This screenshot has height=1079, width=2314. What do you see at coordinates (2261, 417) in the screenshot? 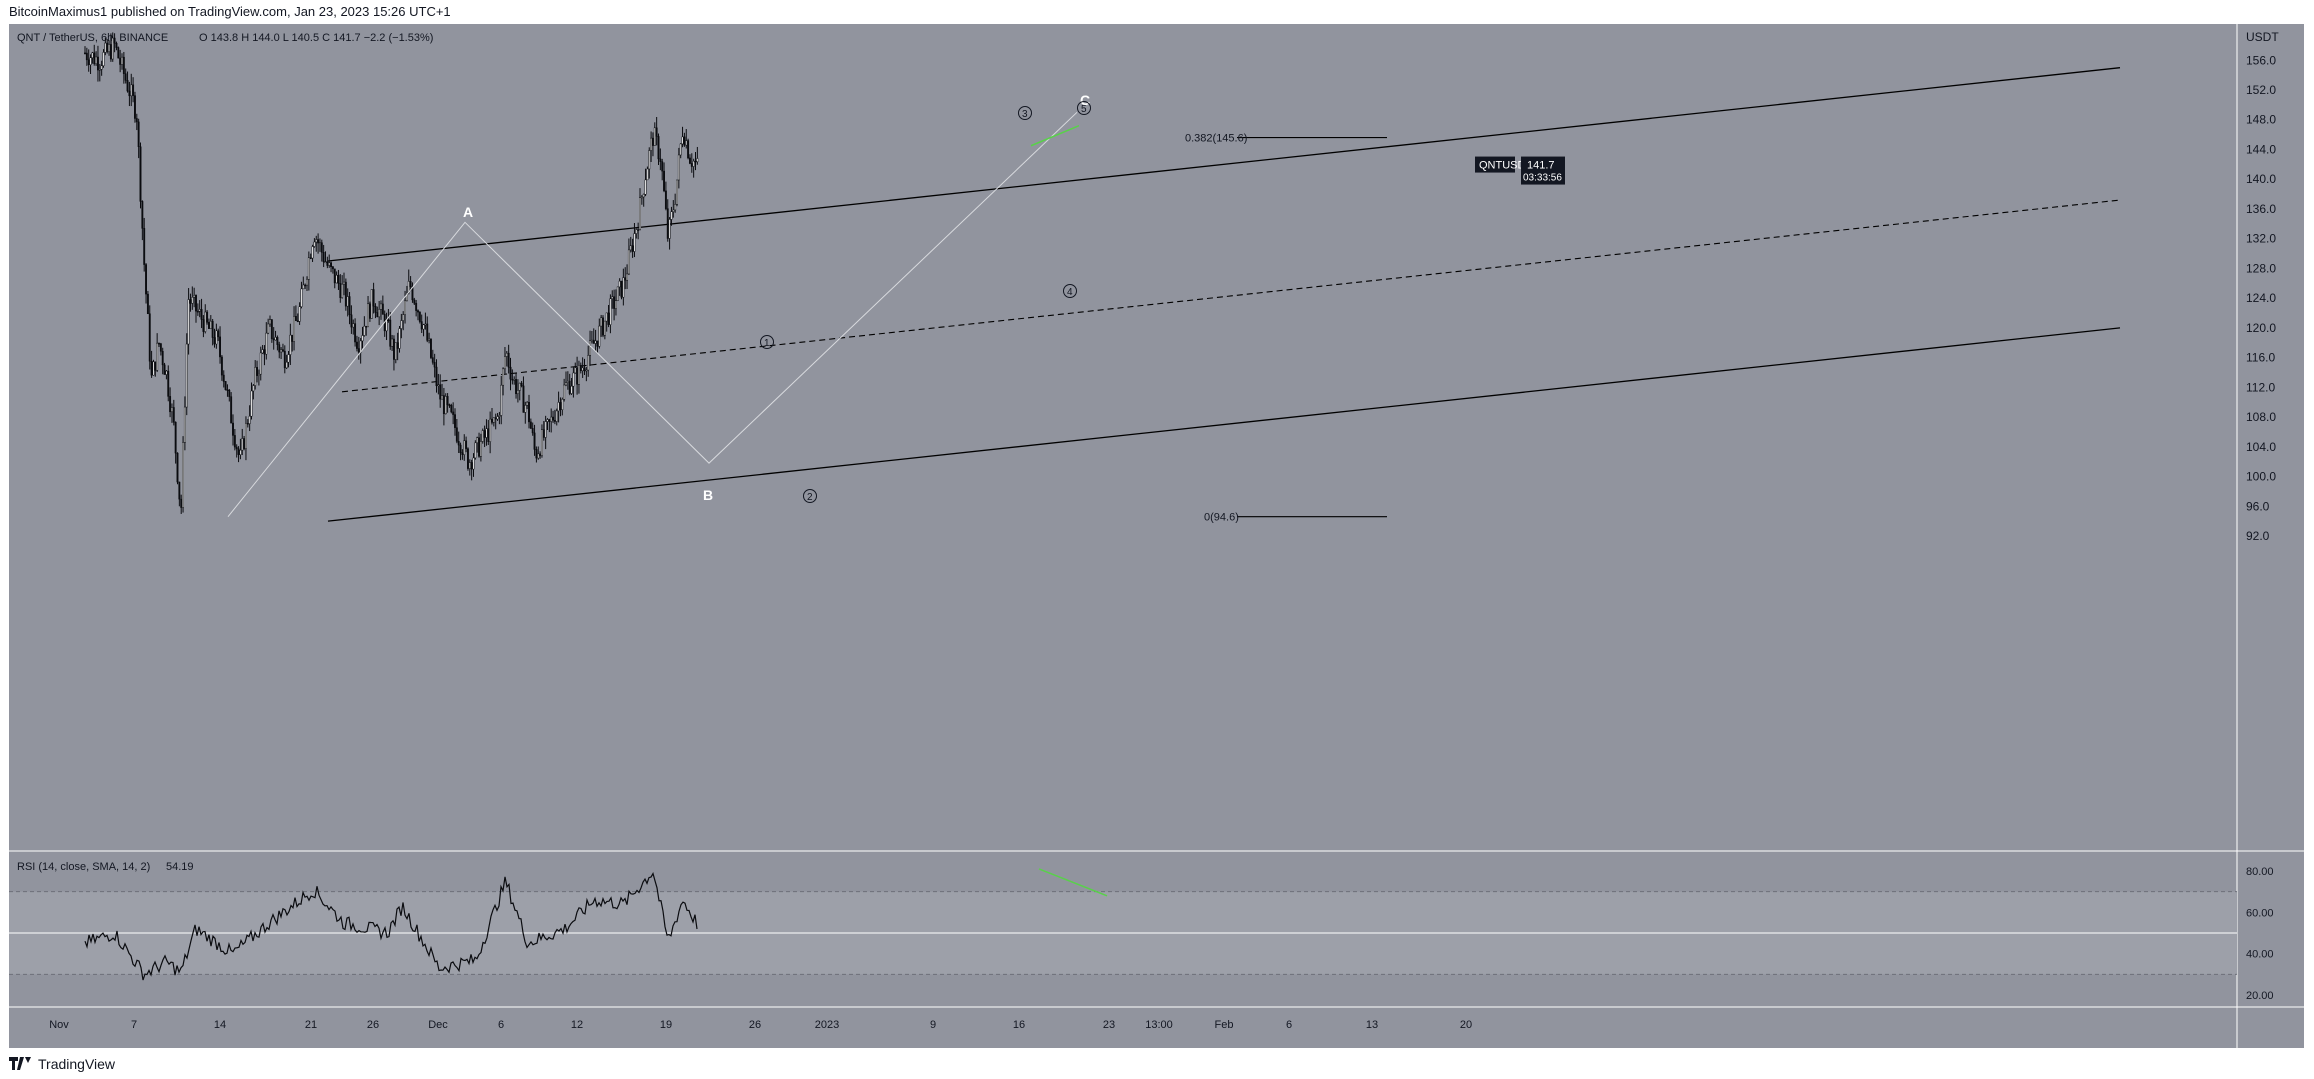
I see `price-tick-label: 108.0` at bounding box center [2261, 417].